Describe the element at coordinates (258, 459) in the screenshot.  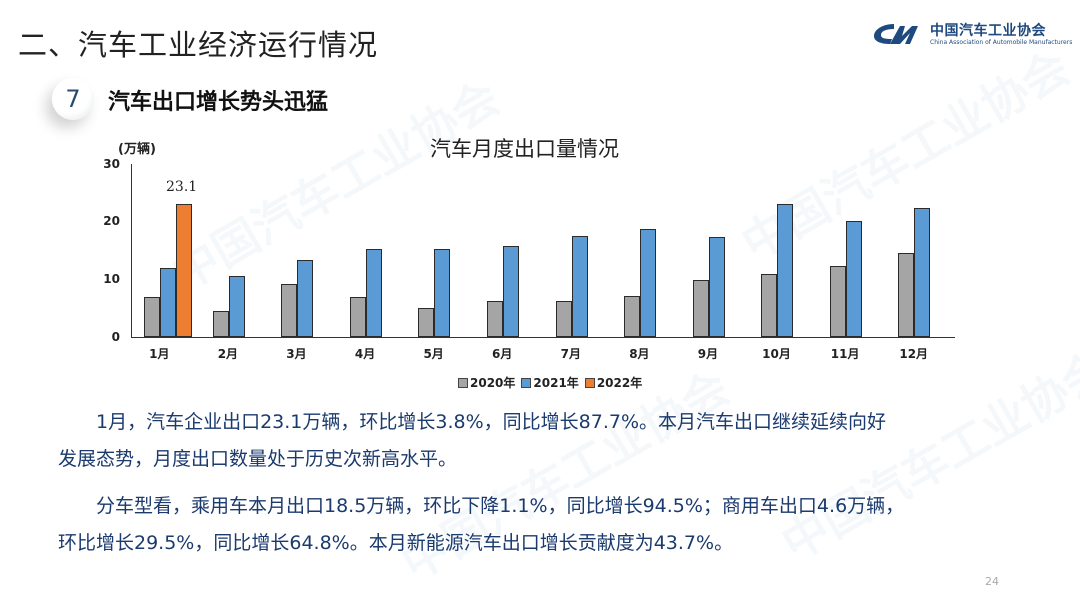
I see `paragraph-line: 发展态势，月度出口数量处于历史次新高水平。` at that location.